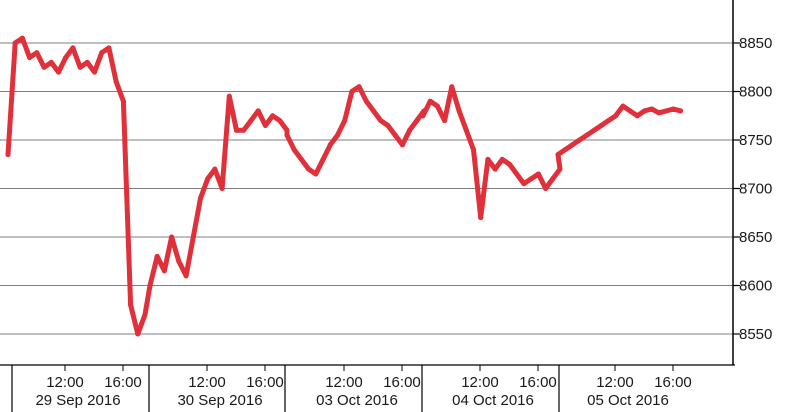  What do you see at coordinates (755, 286) in the screenshot?
I see `y-tick-label: 8600` at bounding box center [755, 286].